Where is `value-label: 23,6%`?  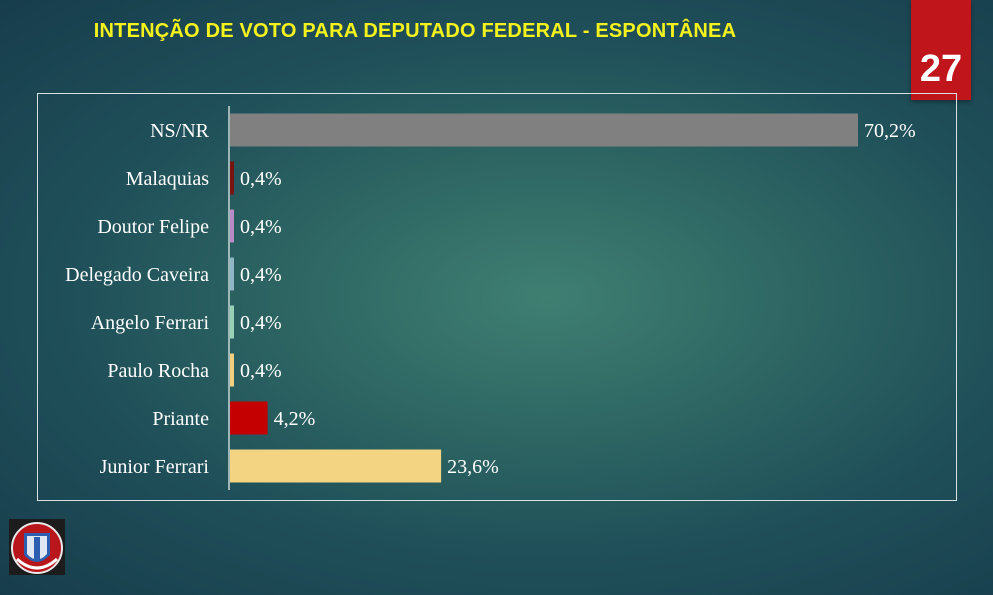 value-label: 23,6% is located at coordinates (473, 467).